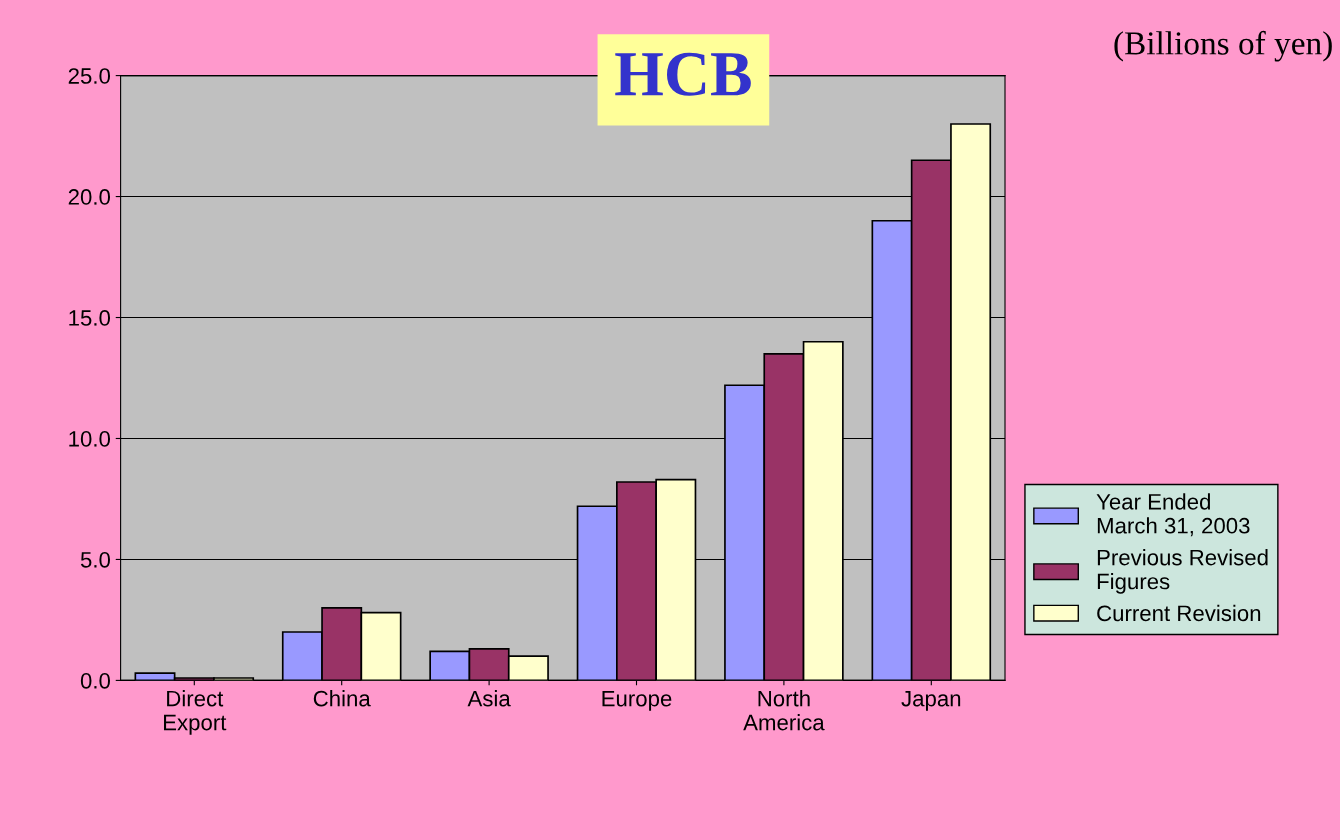 Image resolution: width=1340 pixels, height=840 pixels. Describe the element at coordinates (95, 680) in the screenshot. I see `y-tick-label: 0.0` at that location.